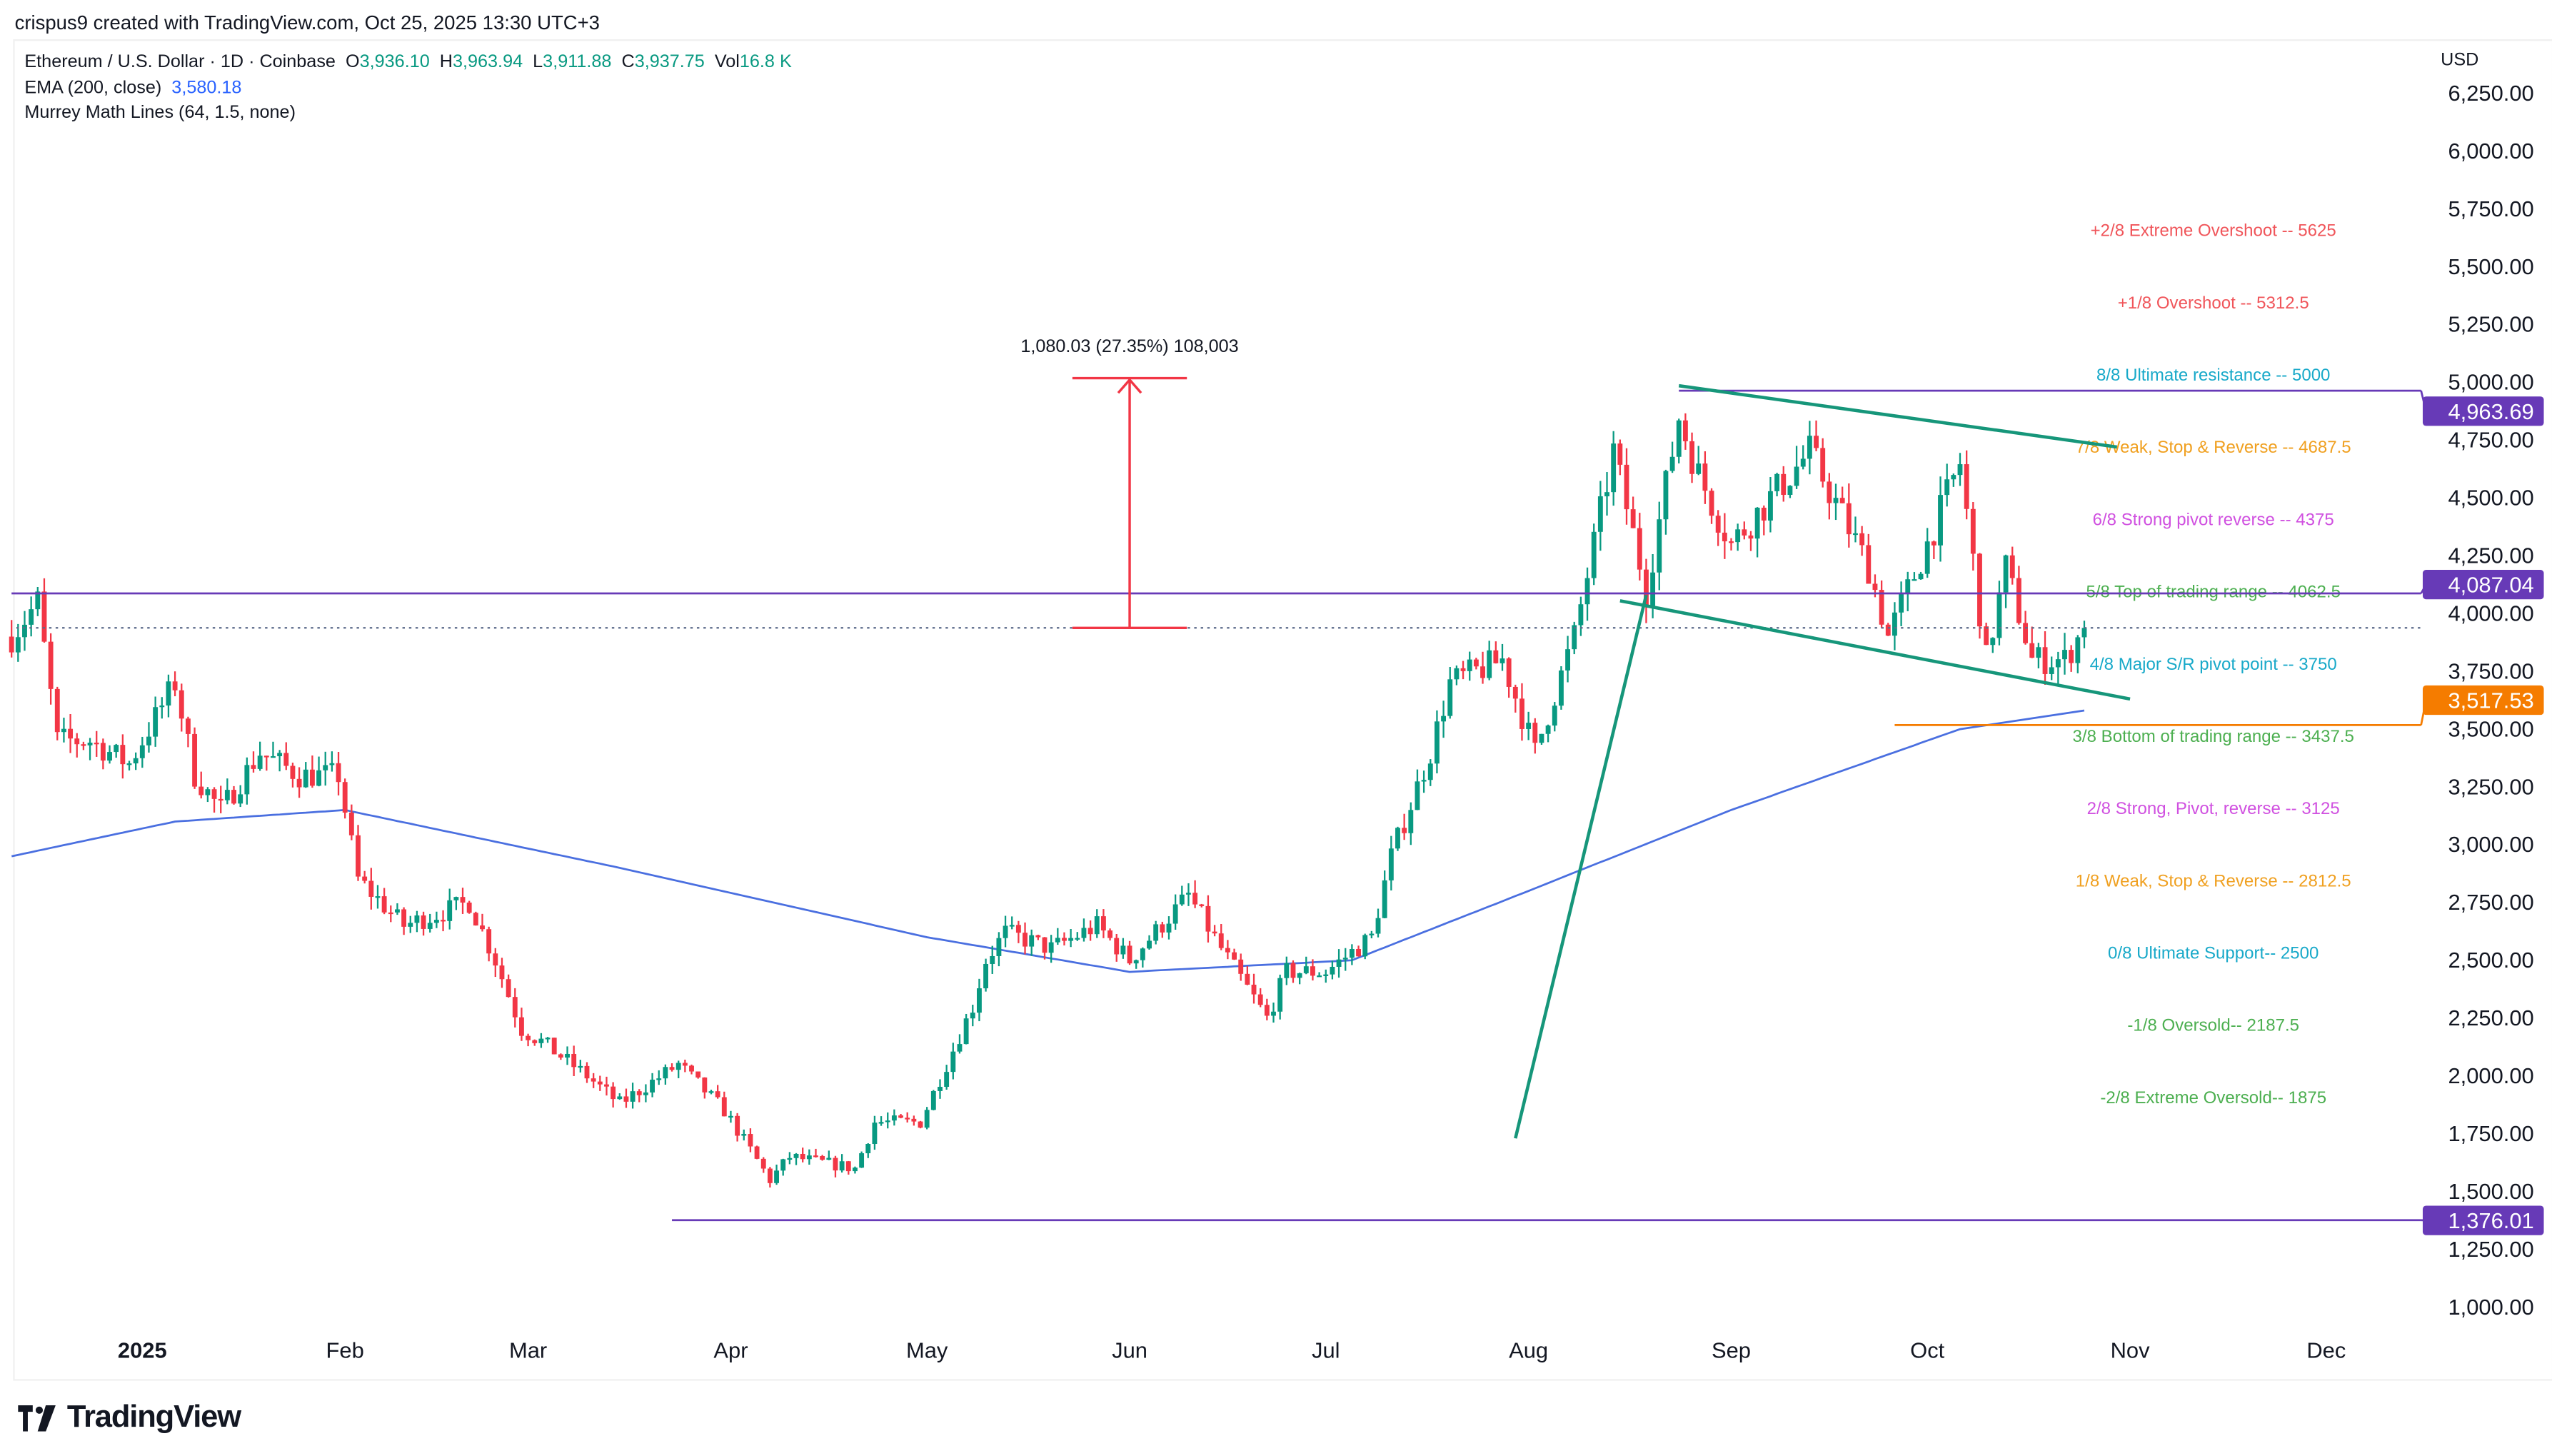 This screenshot has height=1456, width=2552. What do you see at coordinates (206, 87) in the screenshot?
I see `ema-value: 3,580.18` at bounding box center [206, 87].